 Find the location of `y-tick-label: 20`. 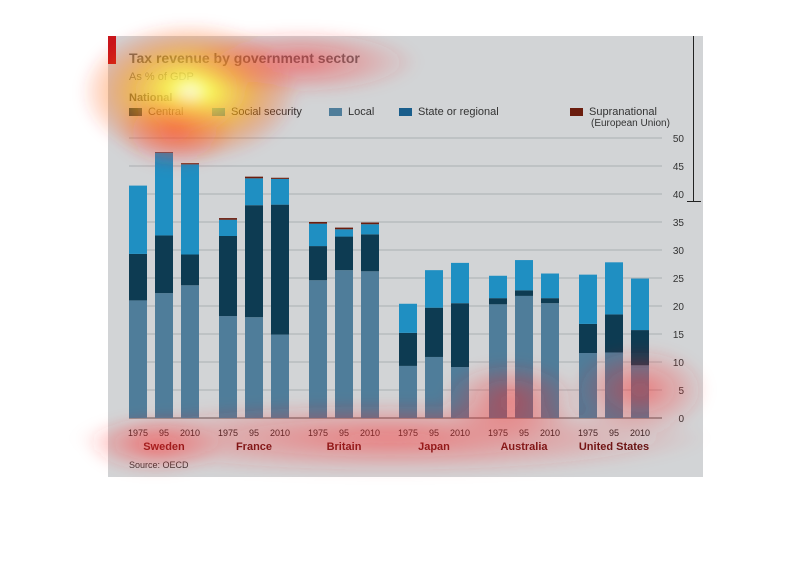

y-tick-label: 20 is located at coordinates (679, 307).